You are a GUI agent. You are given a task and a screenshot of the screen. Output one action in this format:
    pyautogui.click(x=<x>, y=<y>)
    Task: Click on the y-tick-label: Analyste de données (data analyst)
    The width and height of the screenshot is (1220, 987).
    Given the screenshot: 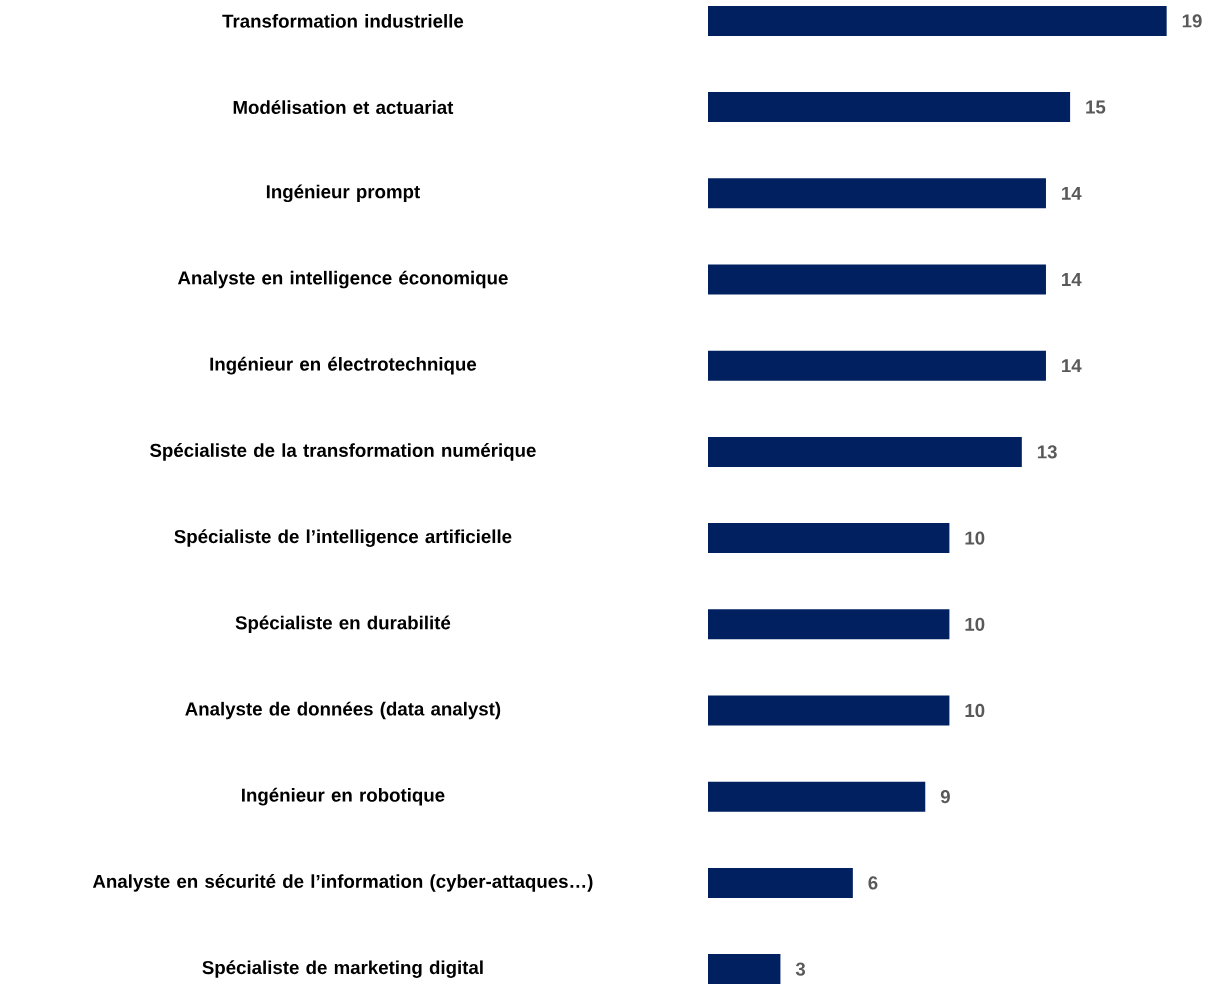 What is the action you would take?
    pyautogui.click(x=343, y=710)
    